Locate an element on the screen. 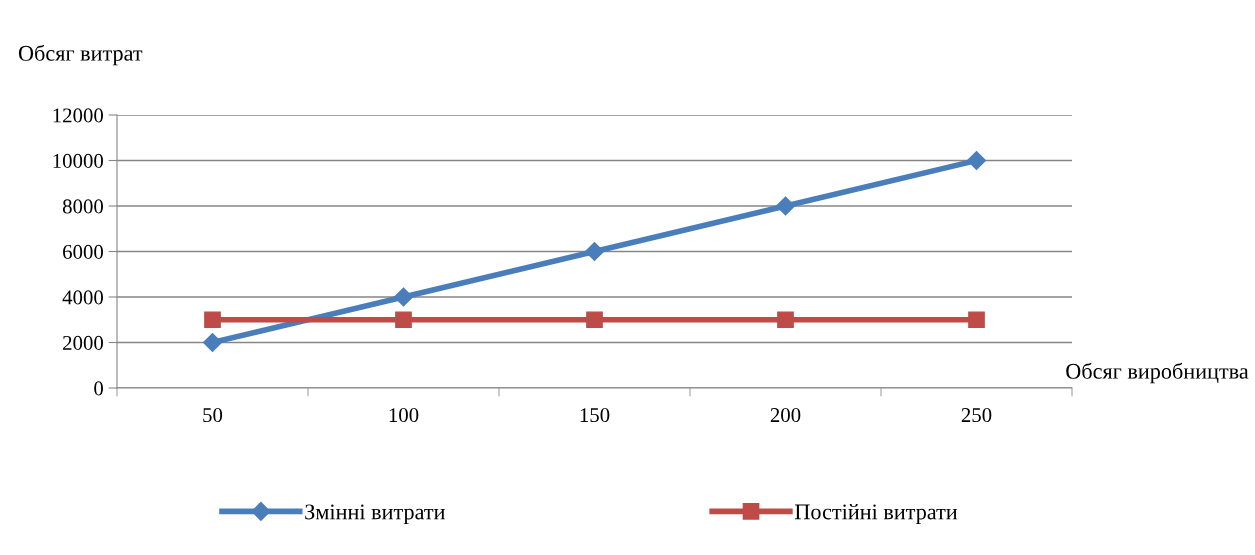 Image resolution: width=1255 pixels, height=555 pixels. x-tick-label: 200 is located at coordinates (785, 415).